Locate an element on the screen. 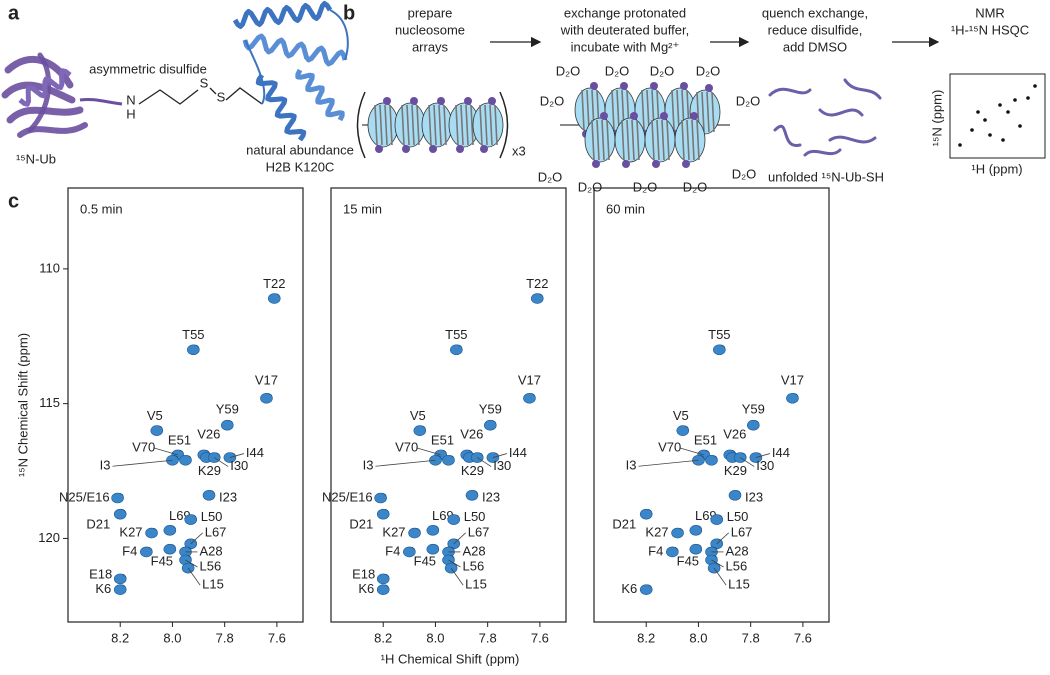 This screenshot has width=1050, height=675. peak-label: V26 is located at coordinates (734, 433).